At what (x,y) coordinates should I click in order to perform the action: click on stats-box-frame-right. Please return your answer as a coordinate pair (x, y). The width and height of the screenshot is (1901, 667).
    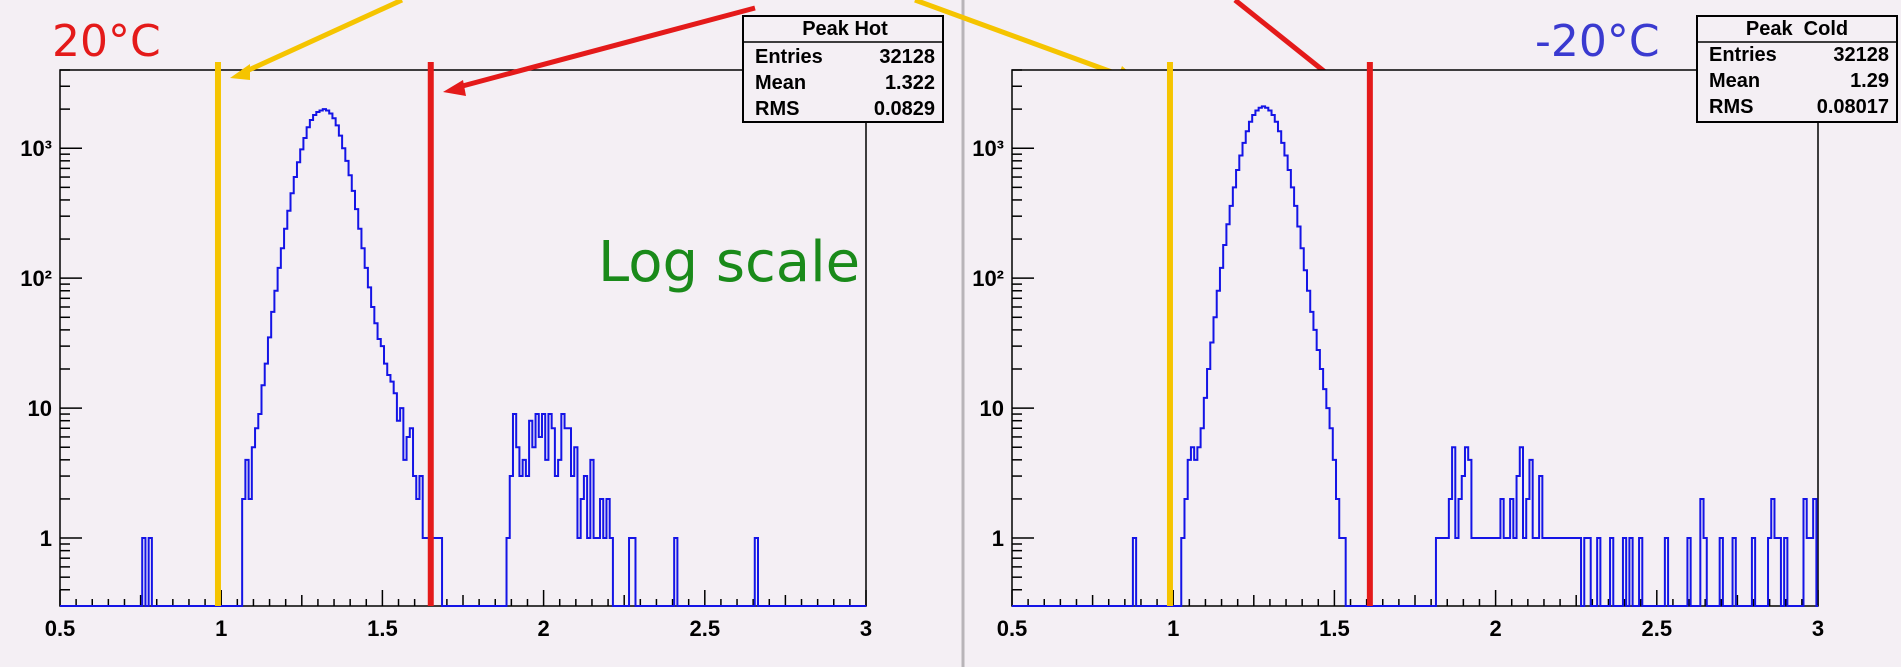
    Looking at the image, I should click on (1797, 69).